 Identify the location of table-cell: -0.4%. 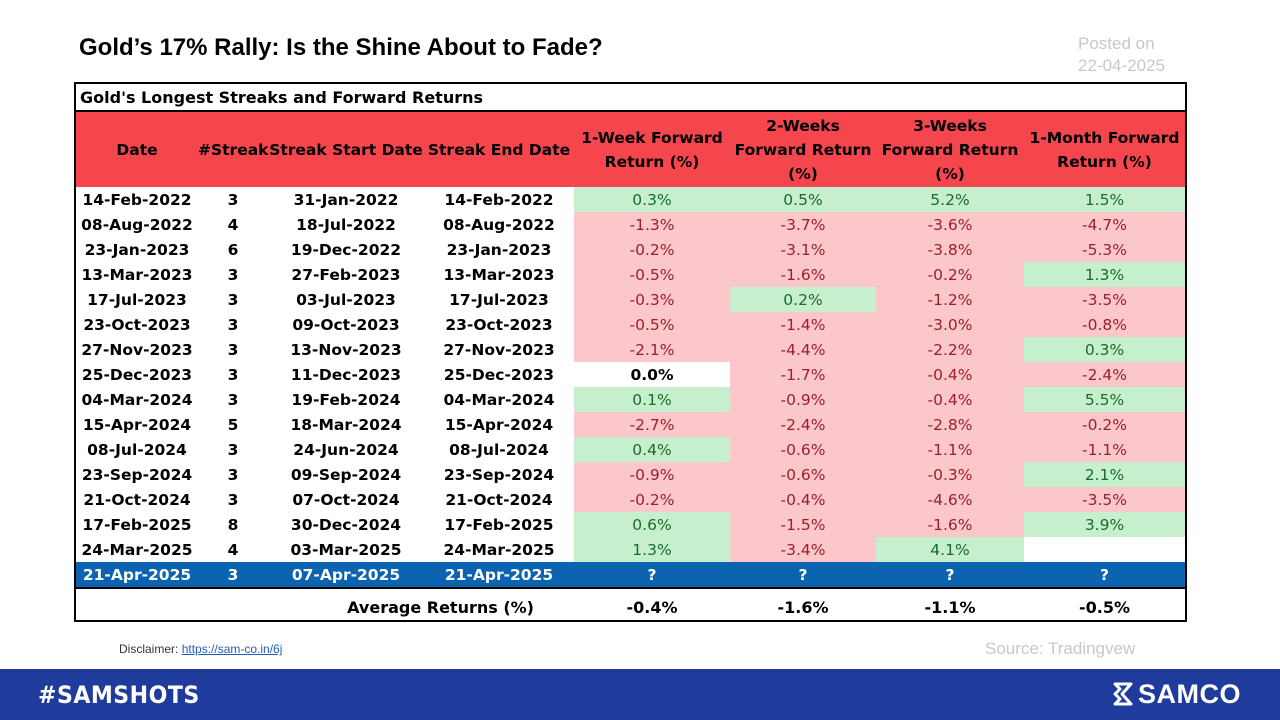
(950, 374).